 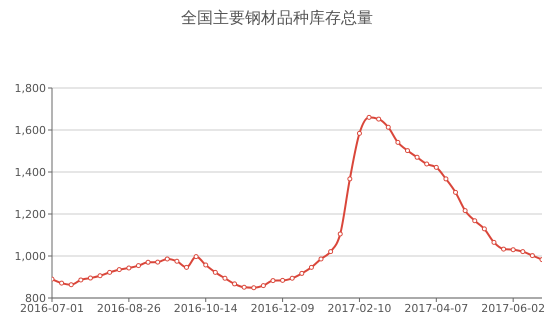 I want to click on x-tick-label: 2016-10-14, so click(x=206, y=308).